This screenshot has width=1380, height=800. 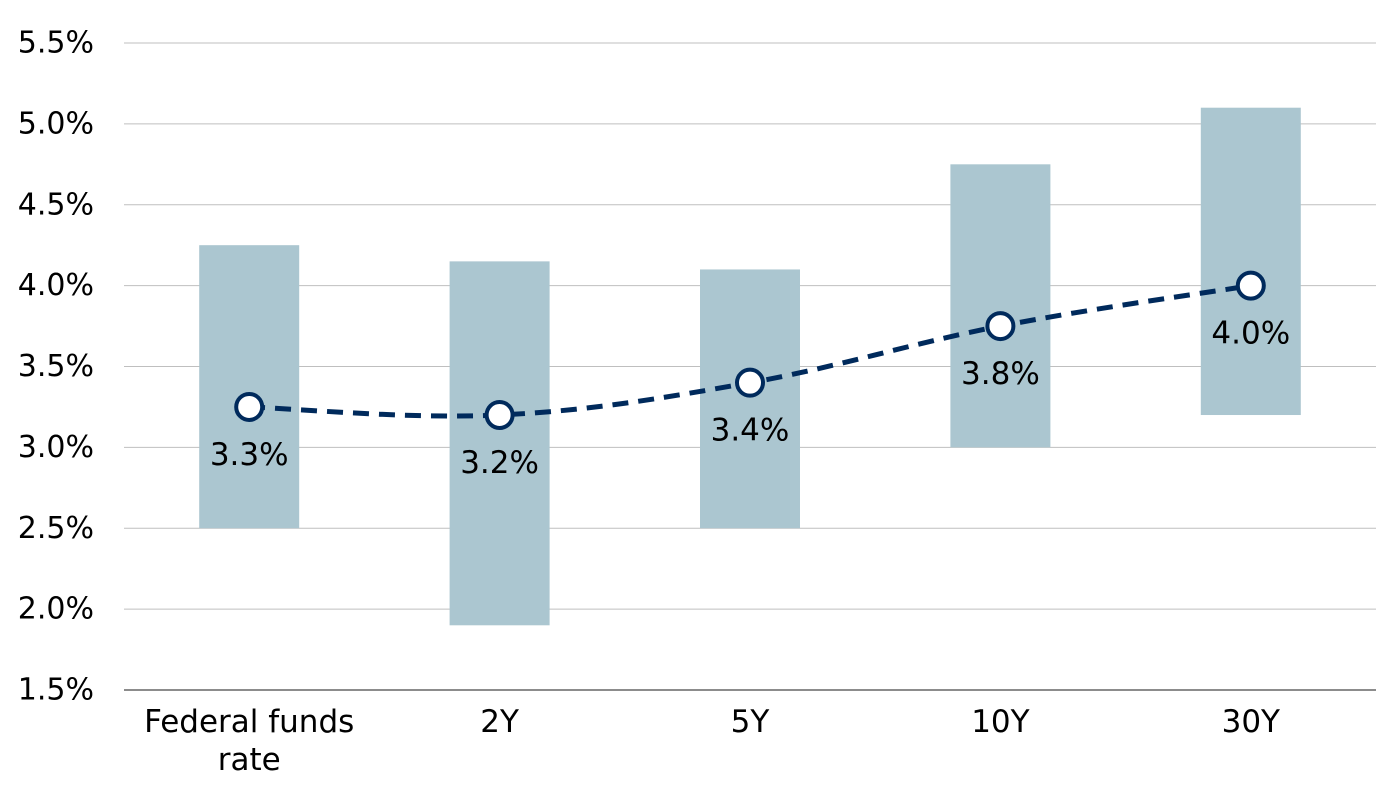 What do you see at coordinates (499, 463) in the screenshot?
I see `data-label: 3.2%` at bounding box center [499, 463].